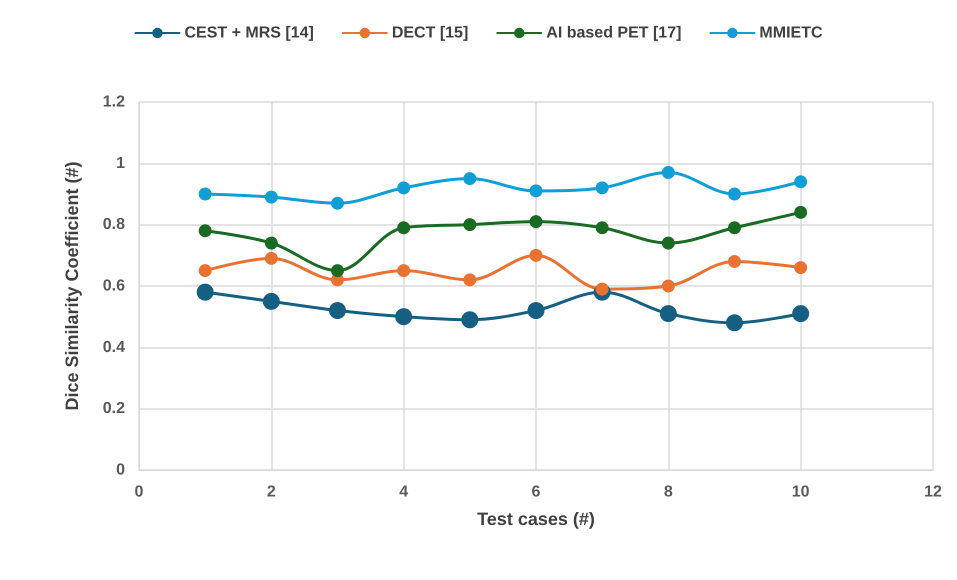 The height and width of the screenshot is (580, 957). I want to click on y-tick-label: 1.2, so click(114, 102).